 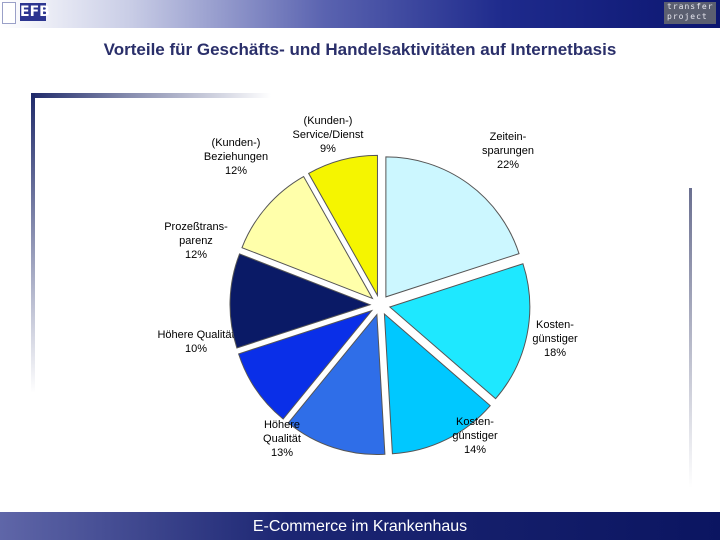 I want to click on pie-label-4: Höhere Qualität 10%, so click(x=195, y=342).